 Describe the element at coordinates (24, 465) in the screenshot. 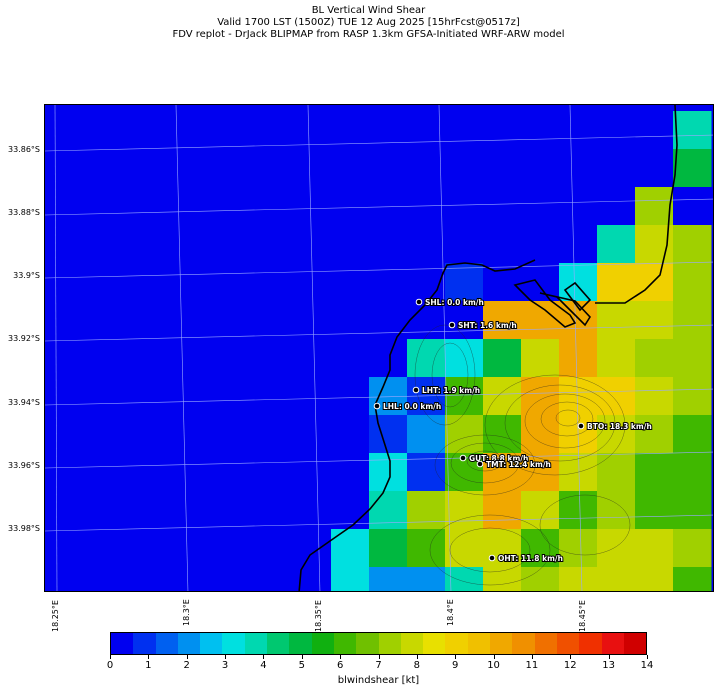

I see `lat-label-5: 33.96°S` at that location.